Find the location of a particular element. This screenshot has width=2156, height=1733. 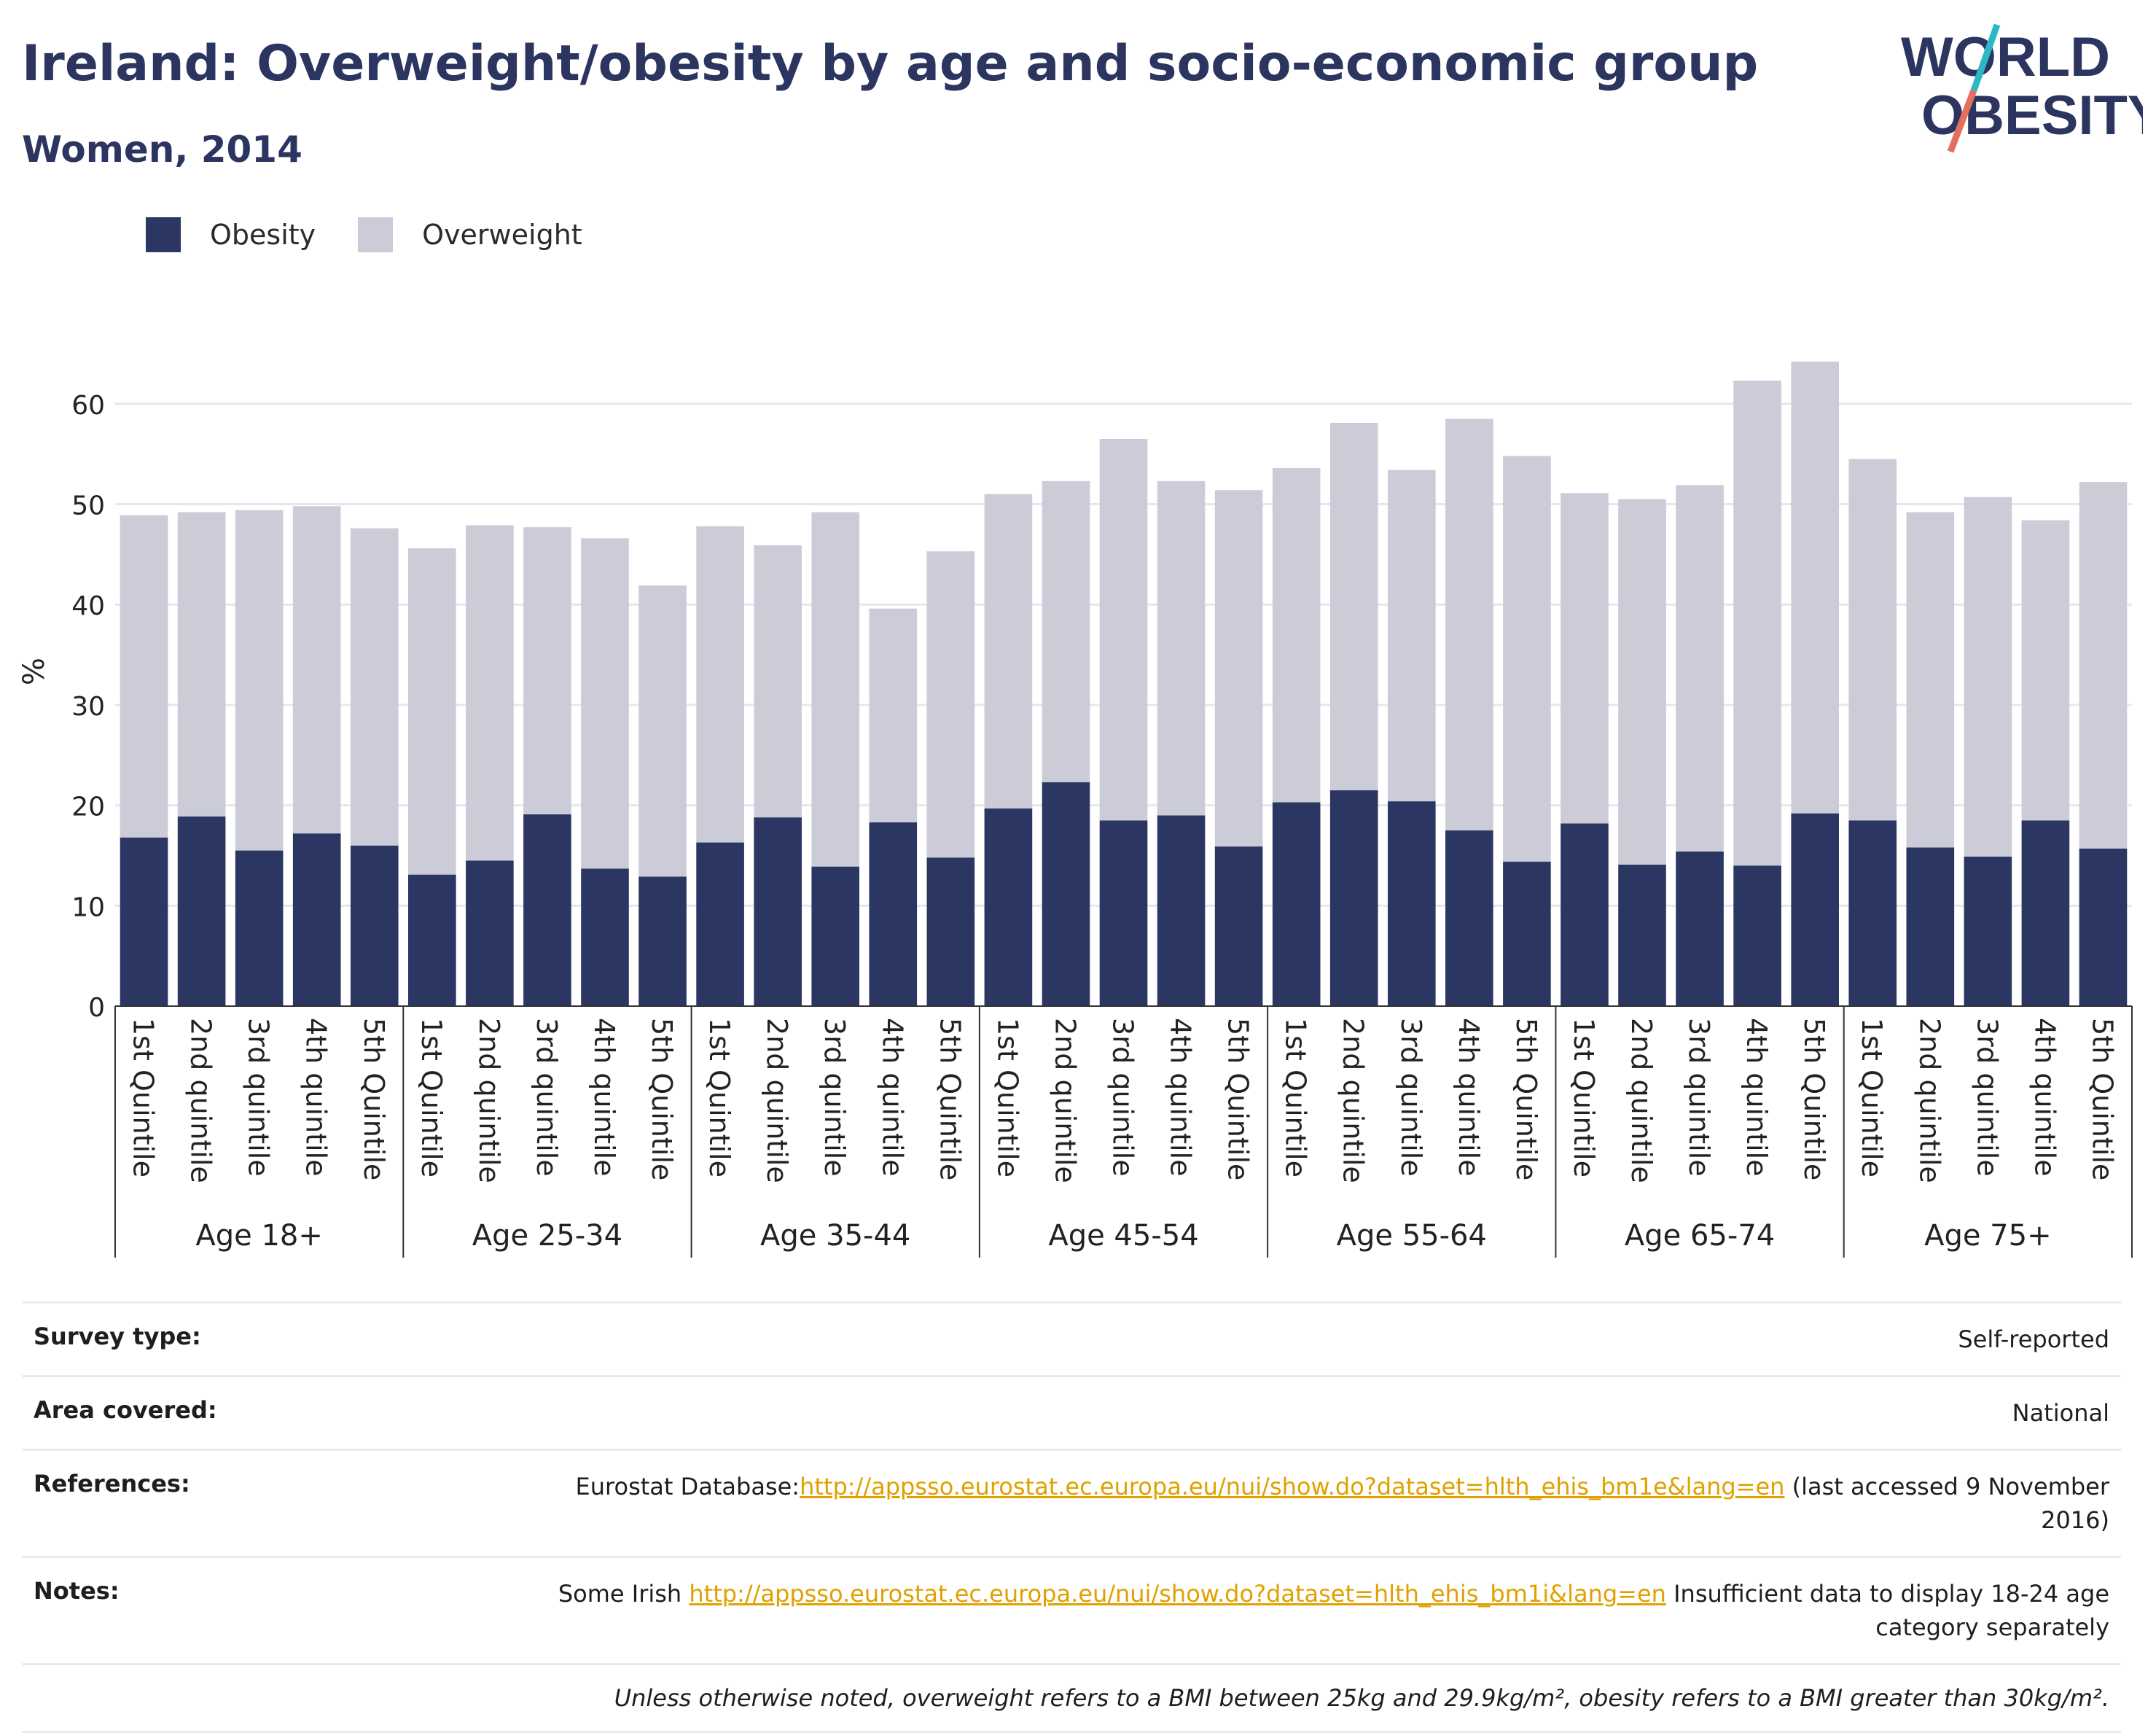

legend-label-obesity: Obesity is located at coordinates (263, 235).